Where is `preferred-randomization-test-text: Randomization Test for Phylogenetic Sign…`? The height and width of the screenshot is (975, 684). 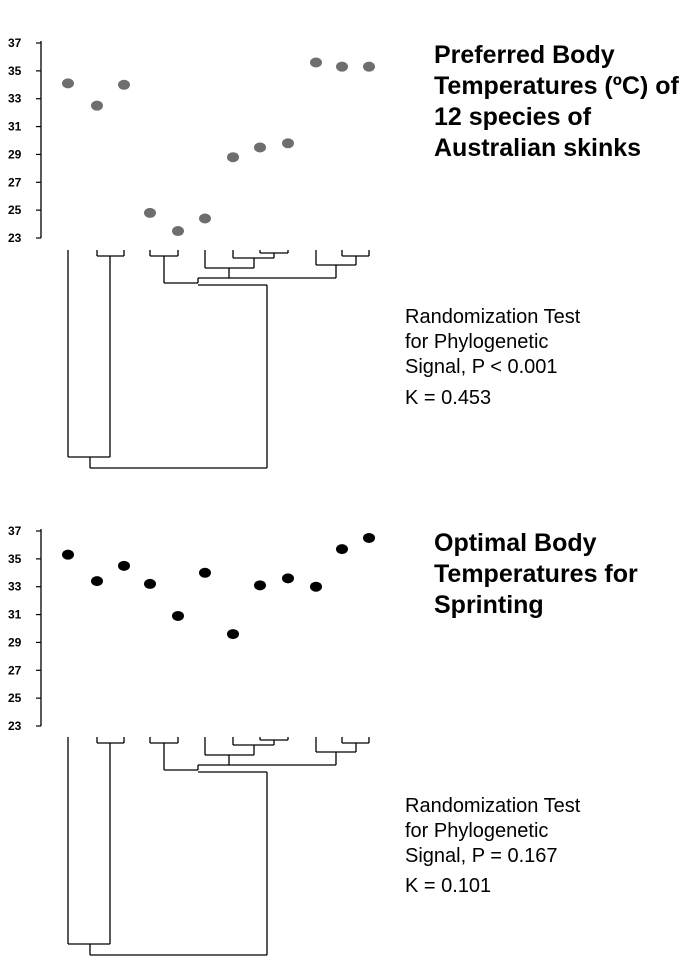 preferred-randomization-test-text: Randomization Test for Phylogenetic Sign… is located at coordinates (493, 342).